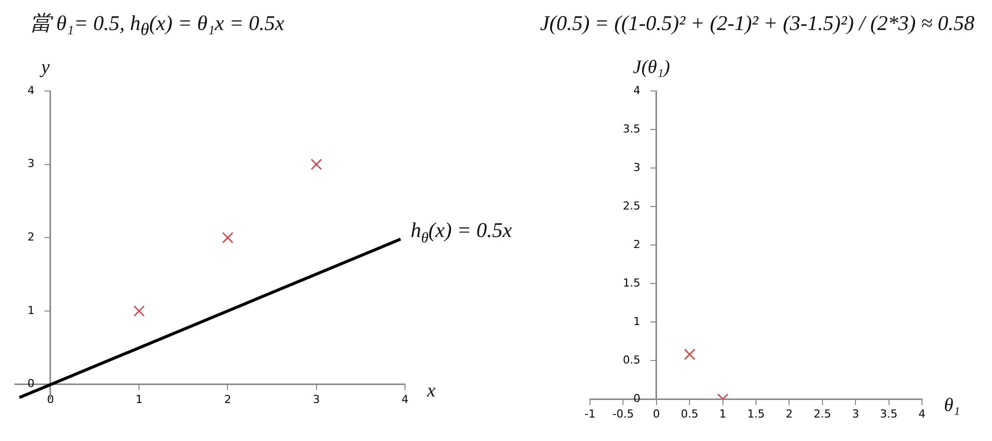 The image size is (992, 441). Describe the element at coordinates (952, 405) in the screenshot. I see `x-axis-title: θ₁` at that location.